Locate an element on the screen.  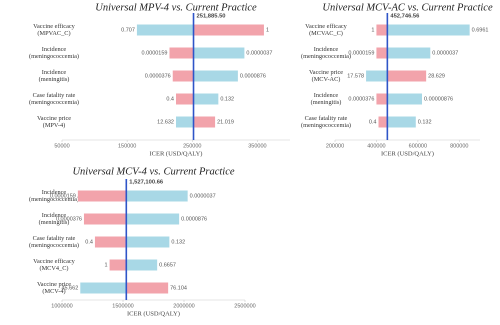
value-label: 17.578 is located at coordinates (355, 76).